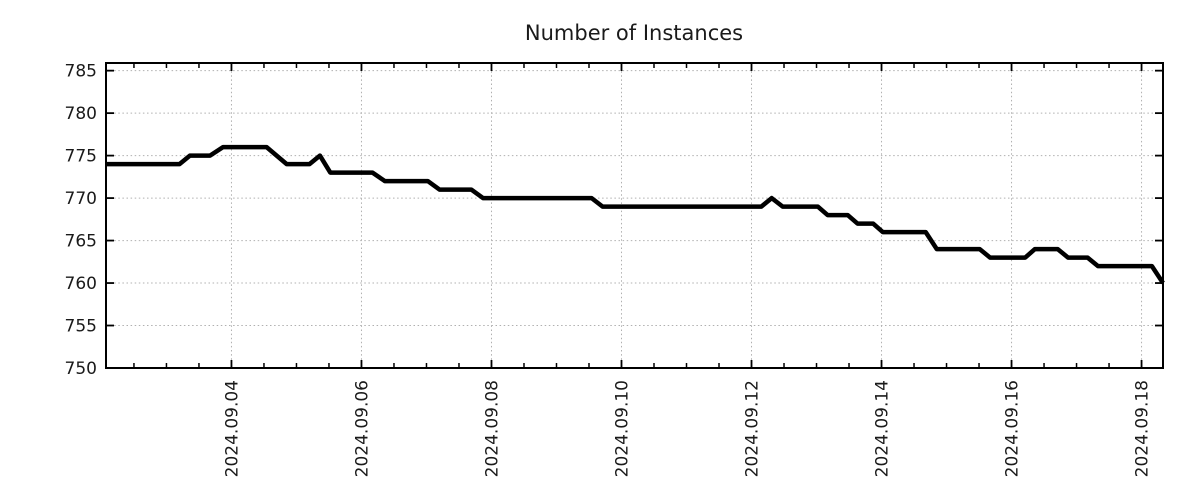 The width and height of the screenshot is (1200, 500). I want to click on y-tick-label: 760, so click(81, 284).